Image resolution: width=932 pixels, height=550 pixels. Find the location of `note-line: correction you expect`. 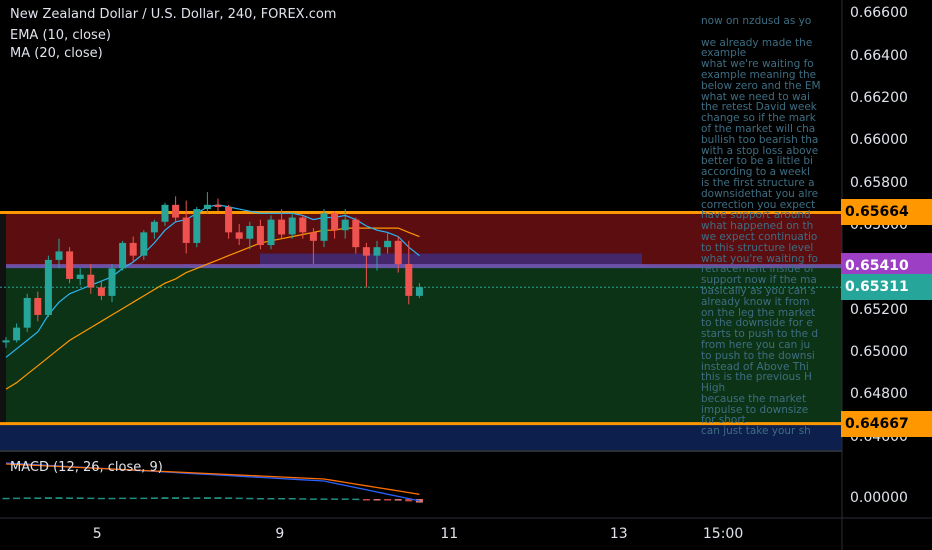

note-line: correction you expect is located at coordinates (758, 204).